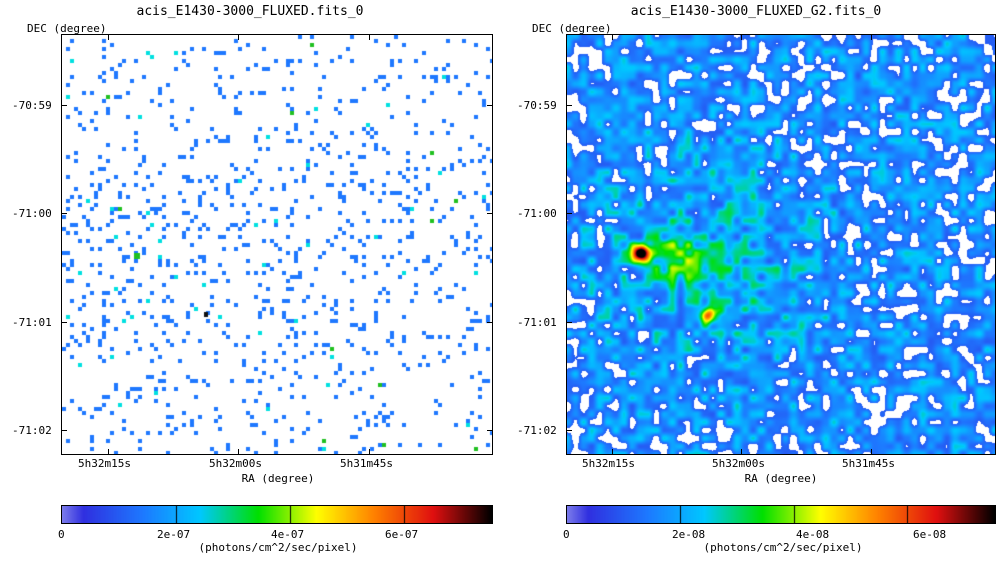  Describe the element at coordinates (402, 534) in the screenshot. I see `colorbar-tick-label: 6e-07` at that location.